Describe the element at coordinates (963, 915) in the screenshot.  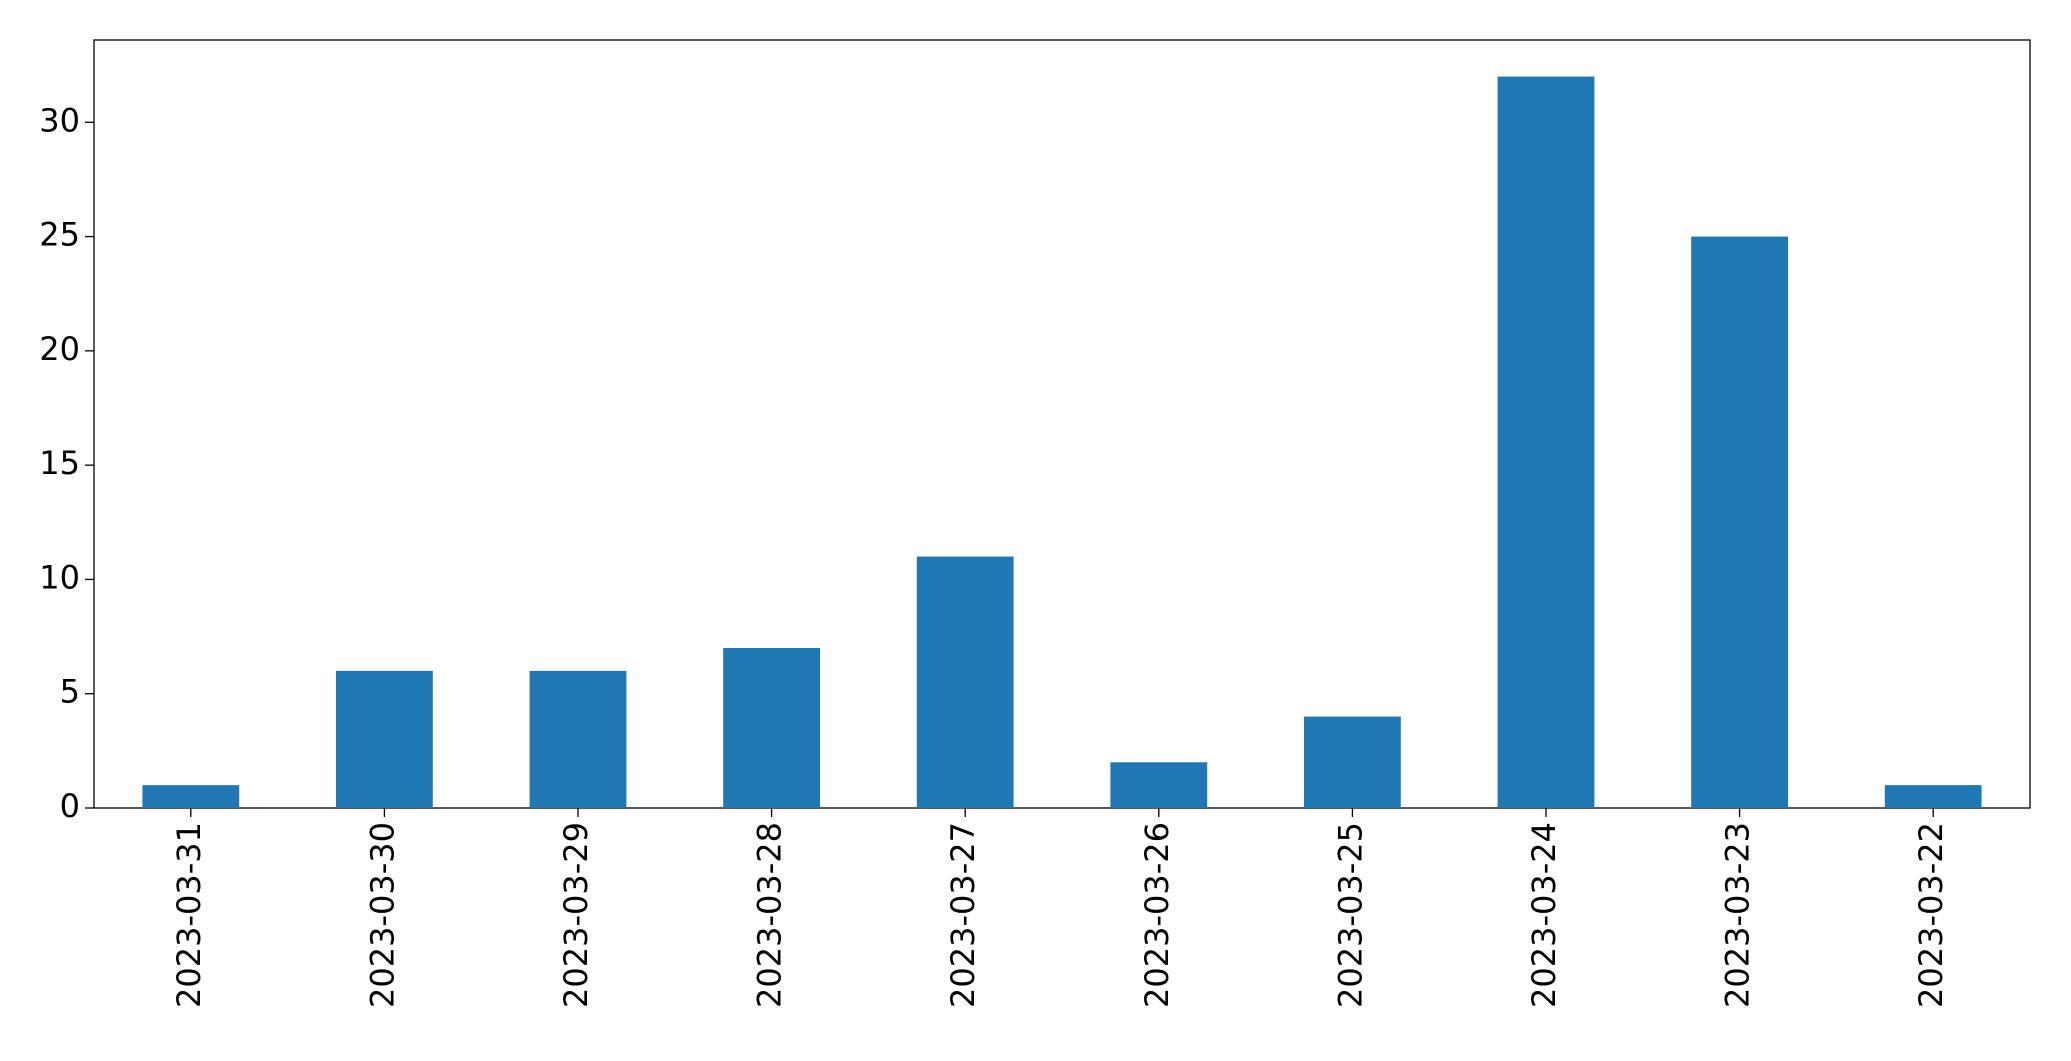
I see `x-tick-label: 2023-03-27` at that location.